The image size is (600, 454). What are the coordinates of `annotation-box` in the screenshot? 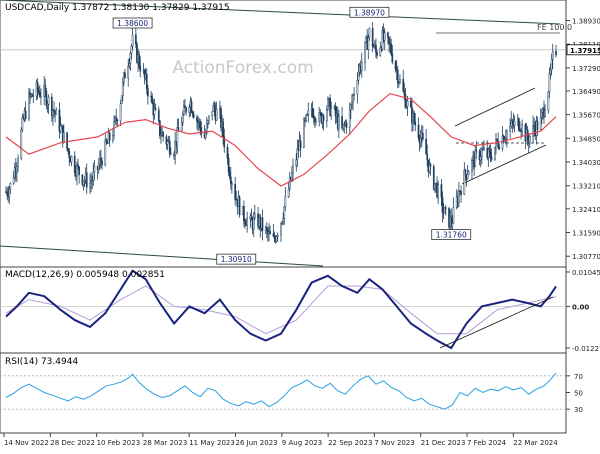 It's located at (451, 235).